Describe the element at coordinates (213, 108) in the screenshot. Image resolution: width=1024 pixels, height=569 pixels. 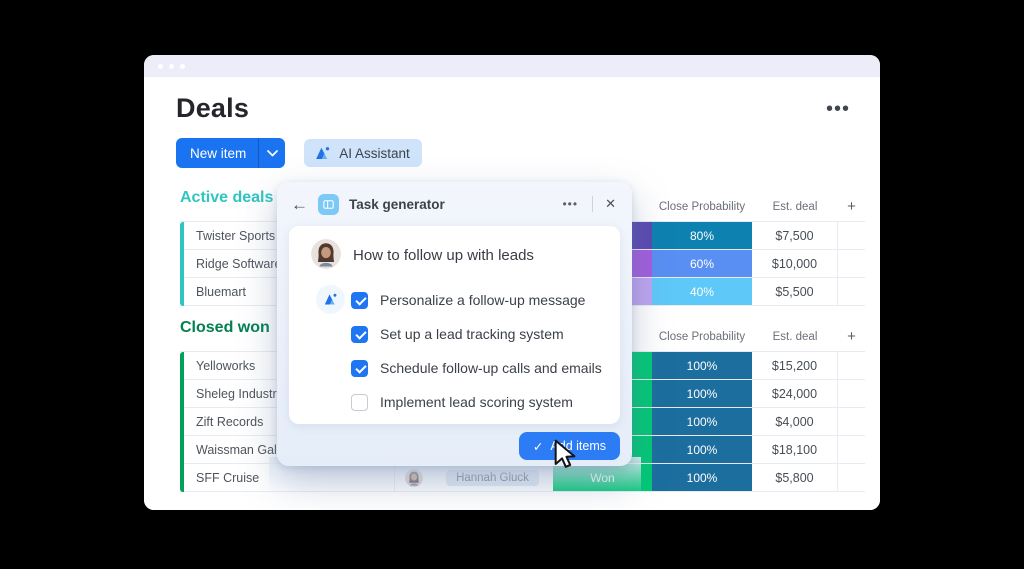
I see `page-title: Deals` at that location.